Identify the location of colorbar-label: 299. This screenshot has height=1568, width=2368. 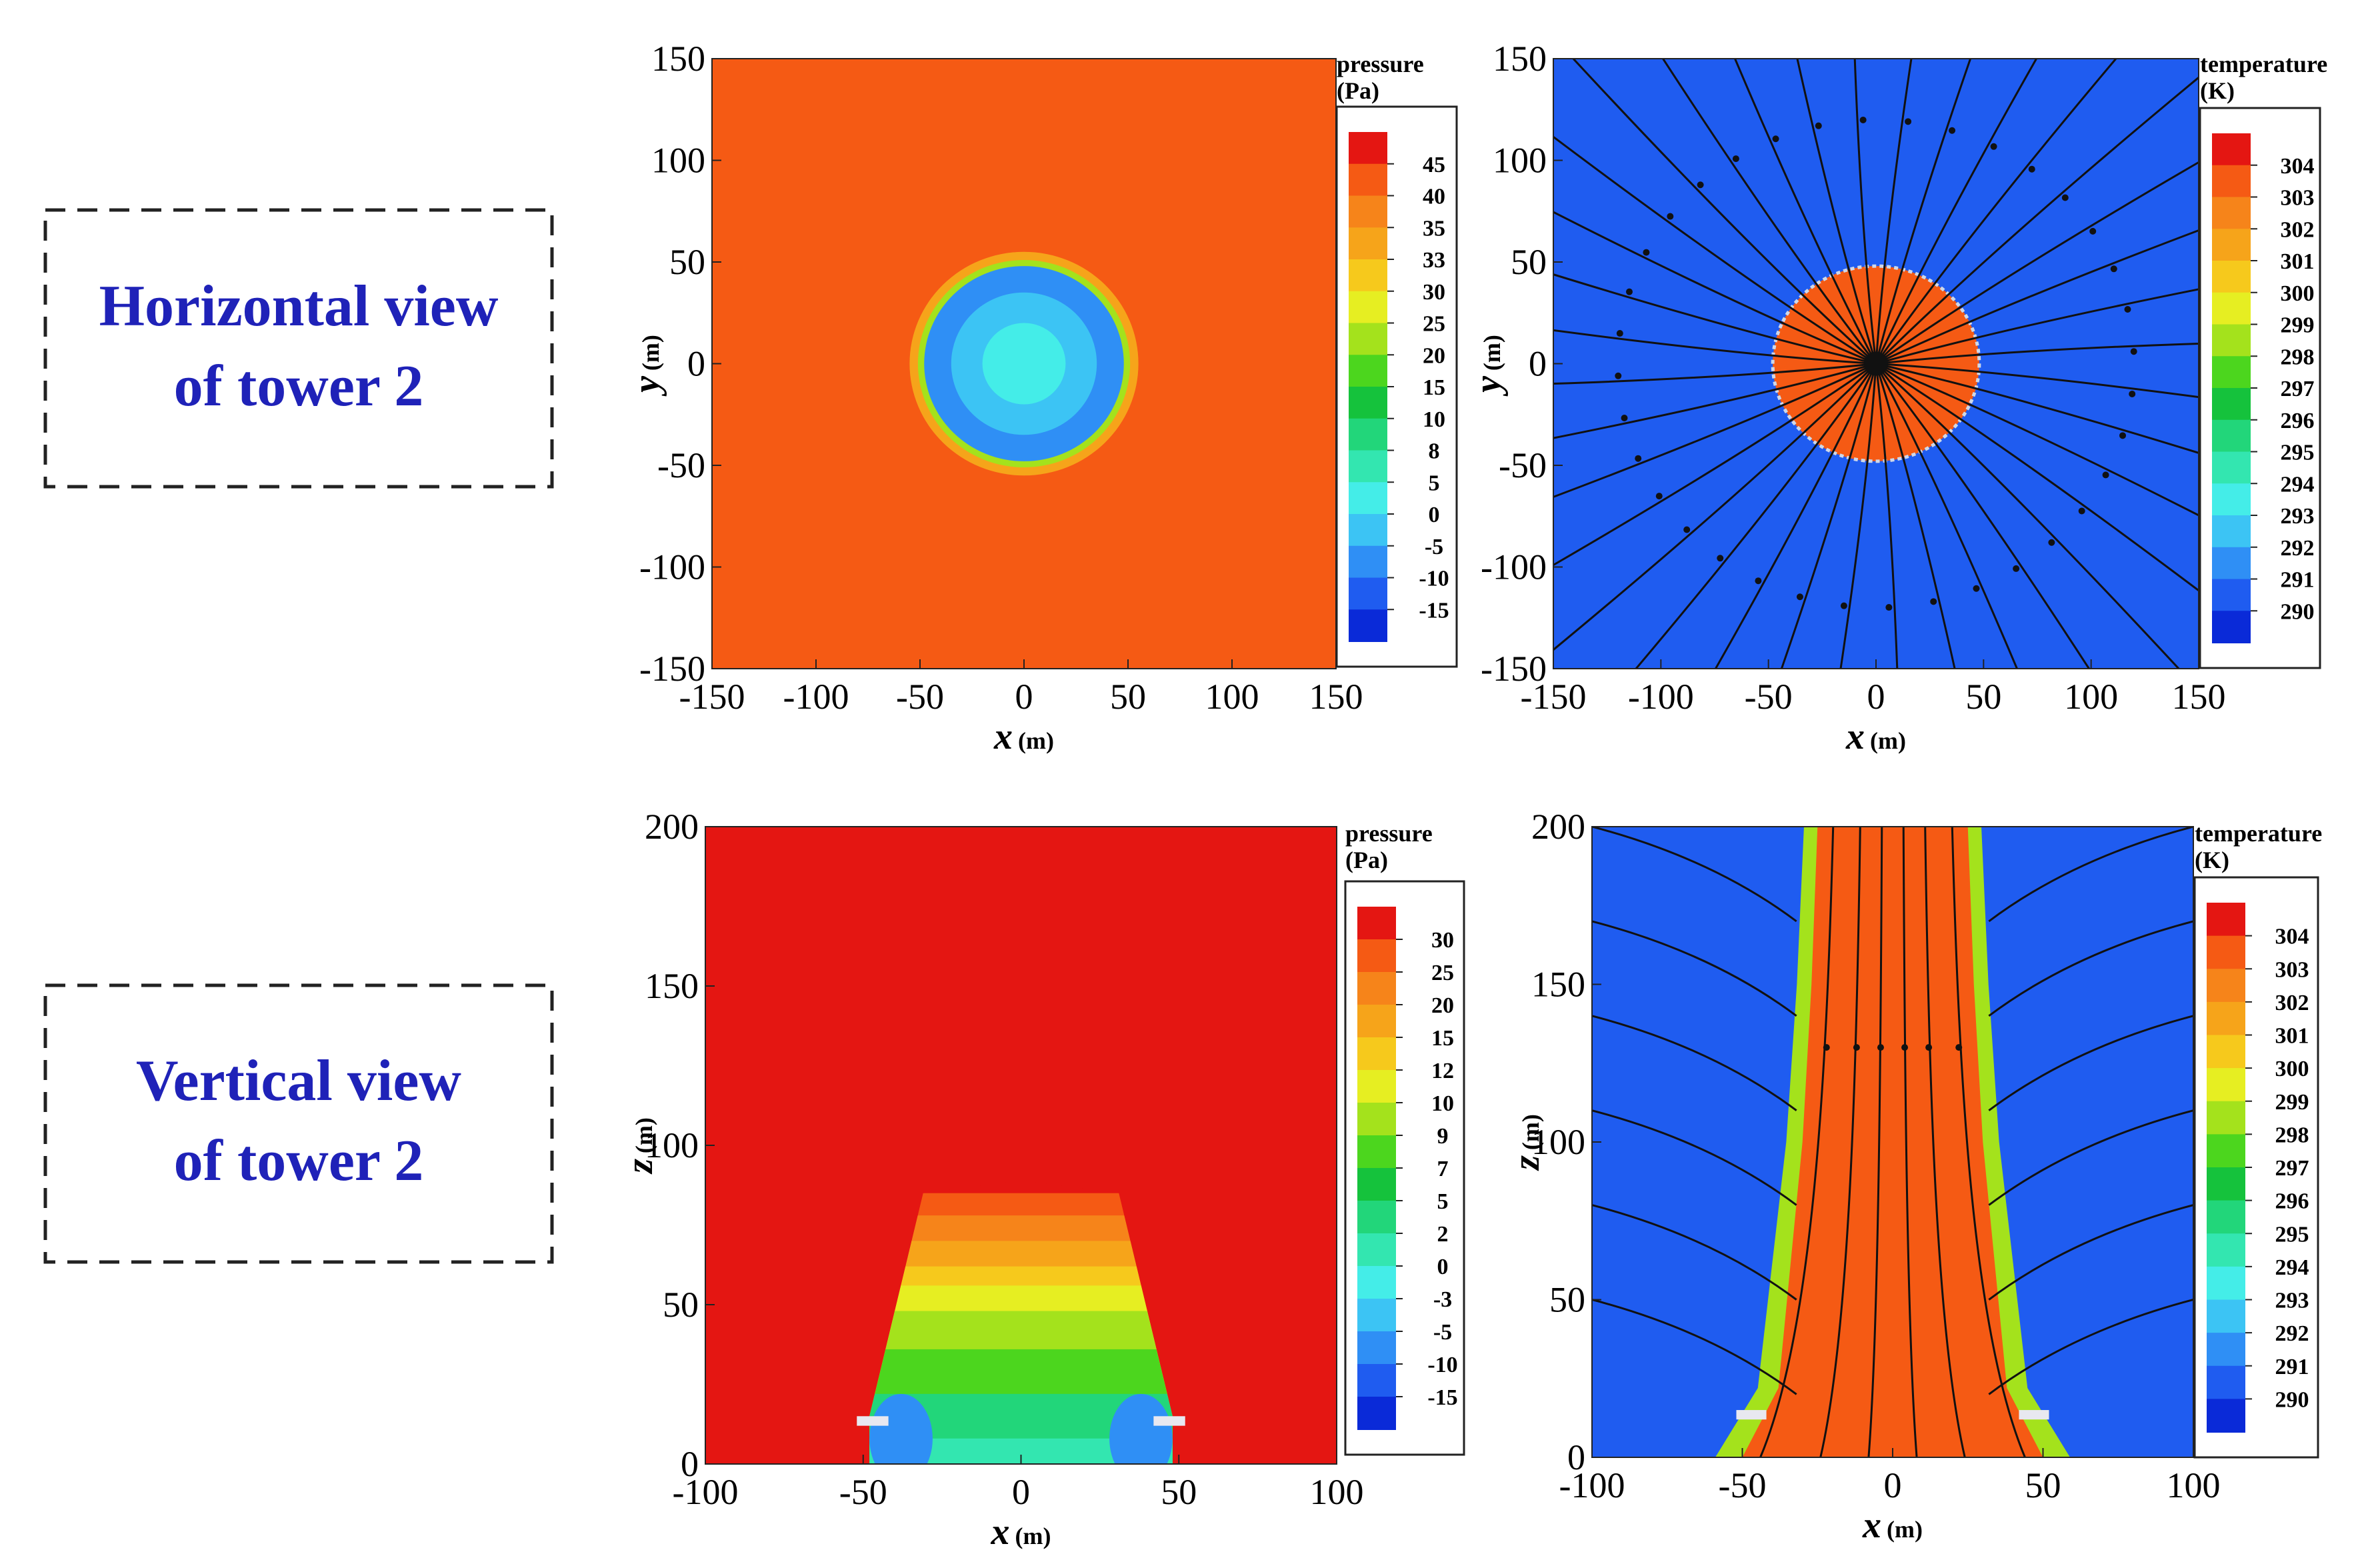
(2298, 325).